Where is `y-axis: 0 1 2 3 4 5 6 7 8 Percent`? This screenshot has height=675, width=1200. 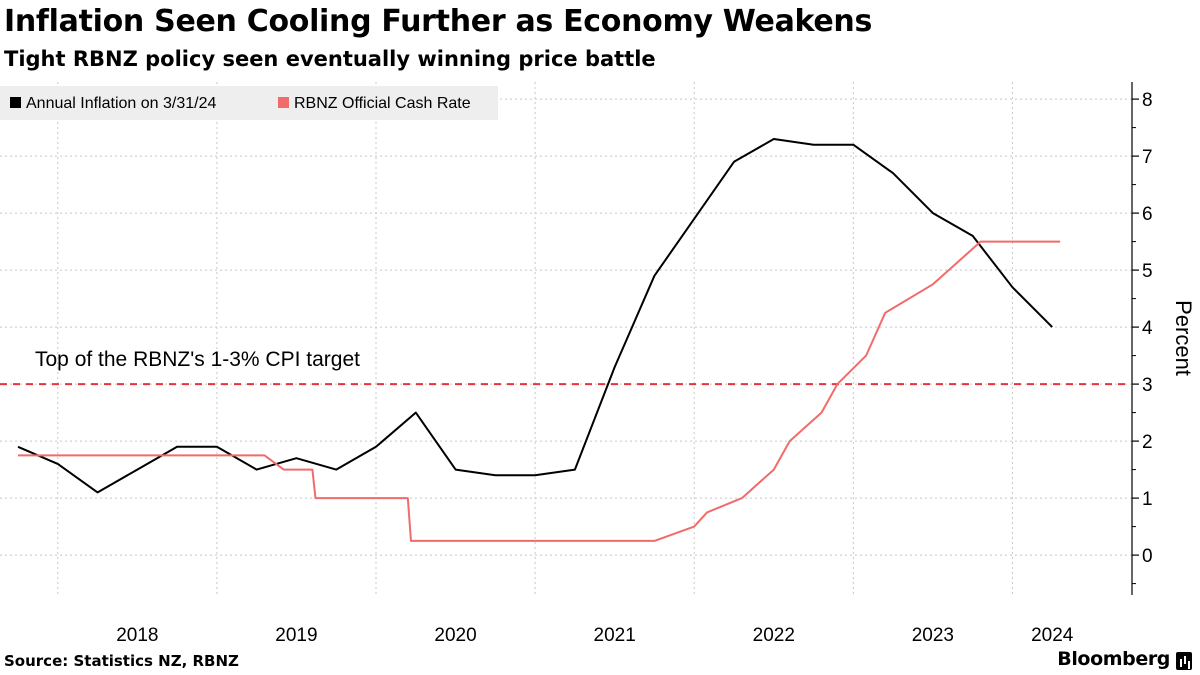
y-axis: 0 1 2 3 4 5 6 7 8 Percent is located at coordinates (1163, 338).